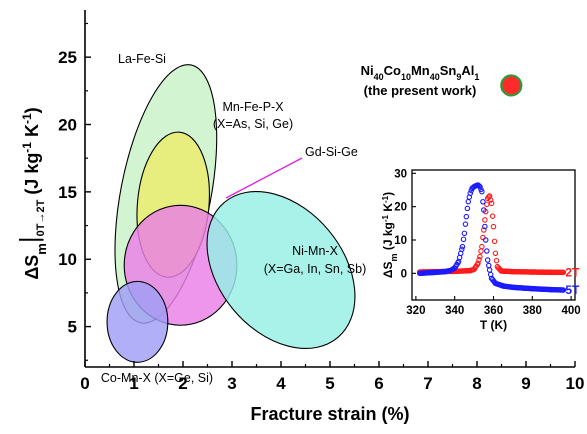 This screenshot has height=434, width=587. What do you see at coordinates (388, 209) in the screenshot?
I see `inset-y-title-unit-mid: K` at bounding box center [388, 209].